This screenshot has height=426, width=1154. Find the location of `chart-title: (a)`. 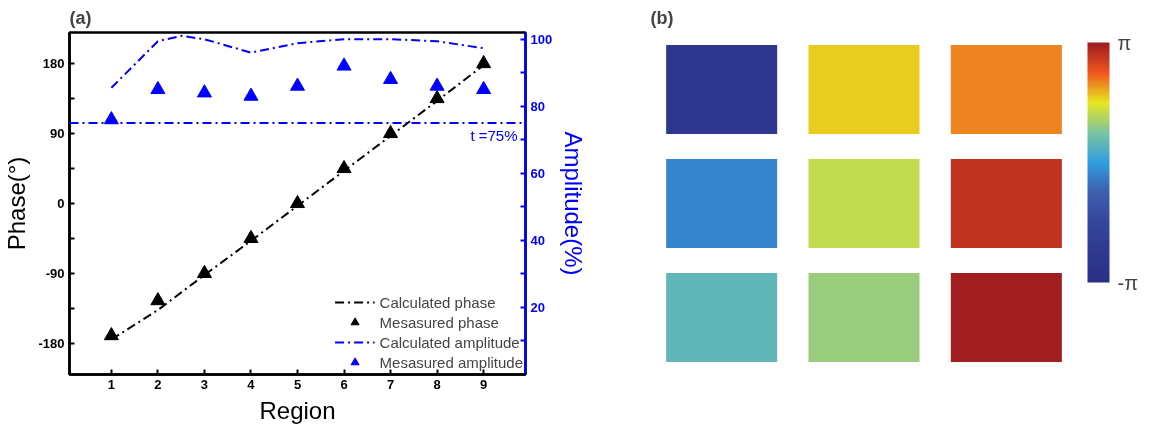

chart-title: (a) is located at coordinates (80, 17).